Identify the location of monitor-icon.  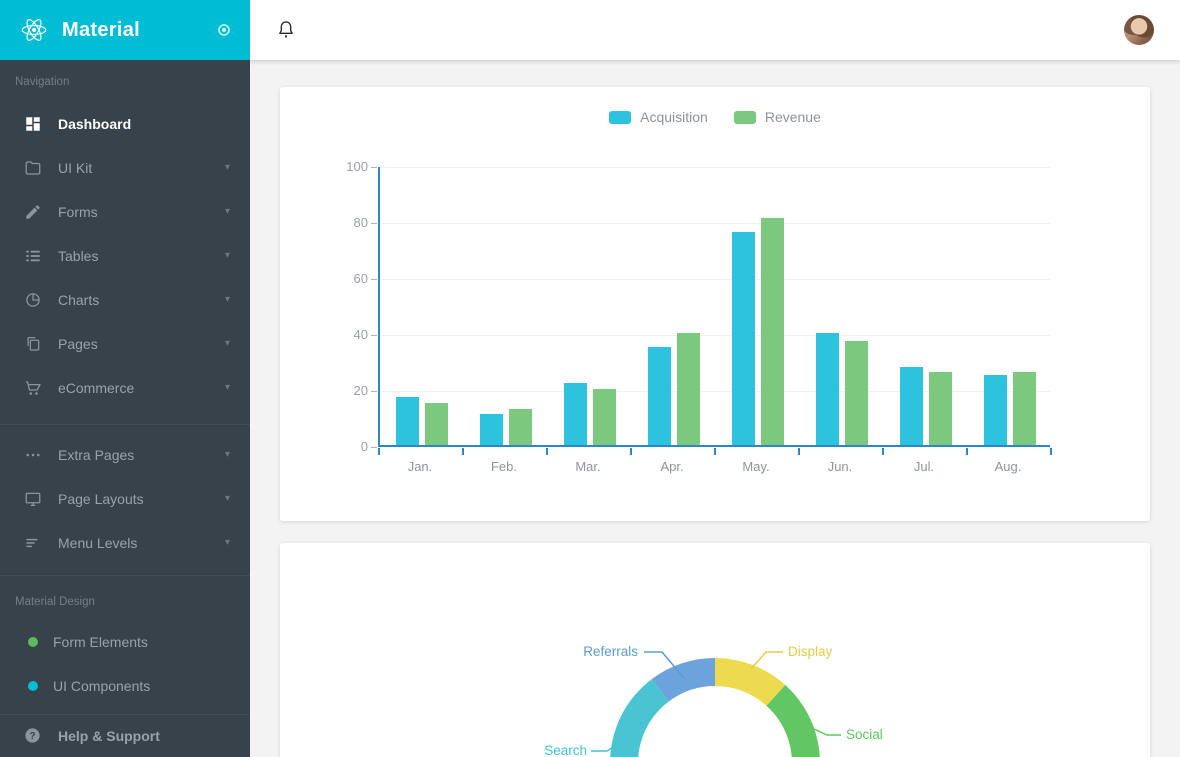
(33, 499).